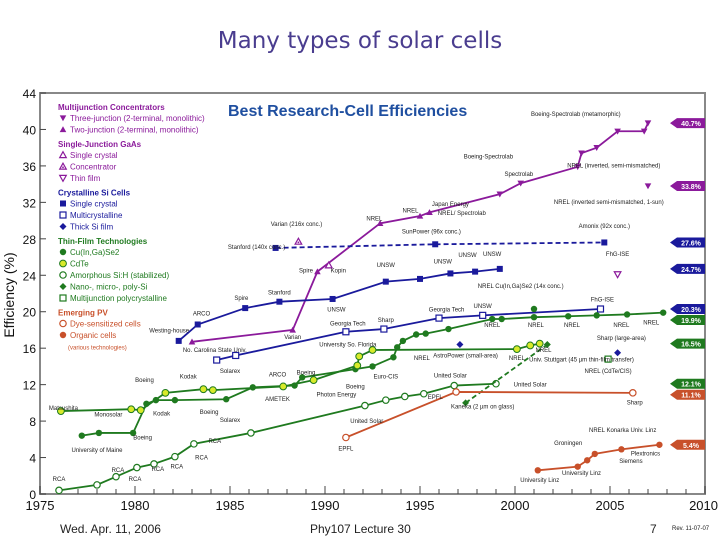 The image size is (720, 540). Describe the element at coordinates (119, 275) in the screenshot. I see `legend-item-label: Amorphous Si:H (stabilized)` at that location.